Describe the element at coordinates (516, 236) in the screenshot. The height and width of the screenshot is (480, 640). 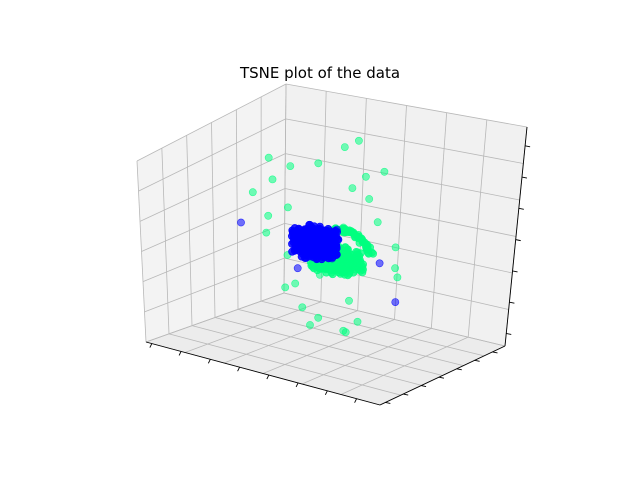
I see `z-axis-line` at that location.